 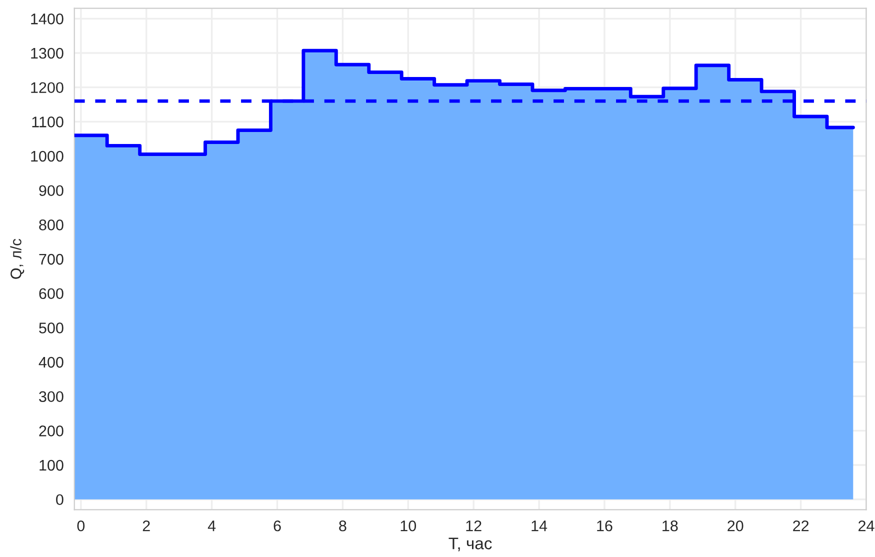 What do you see at coordinates (866, 526) in the screenshot?
I see `x-tick-label: 24` at bounding box center [866, 526].